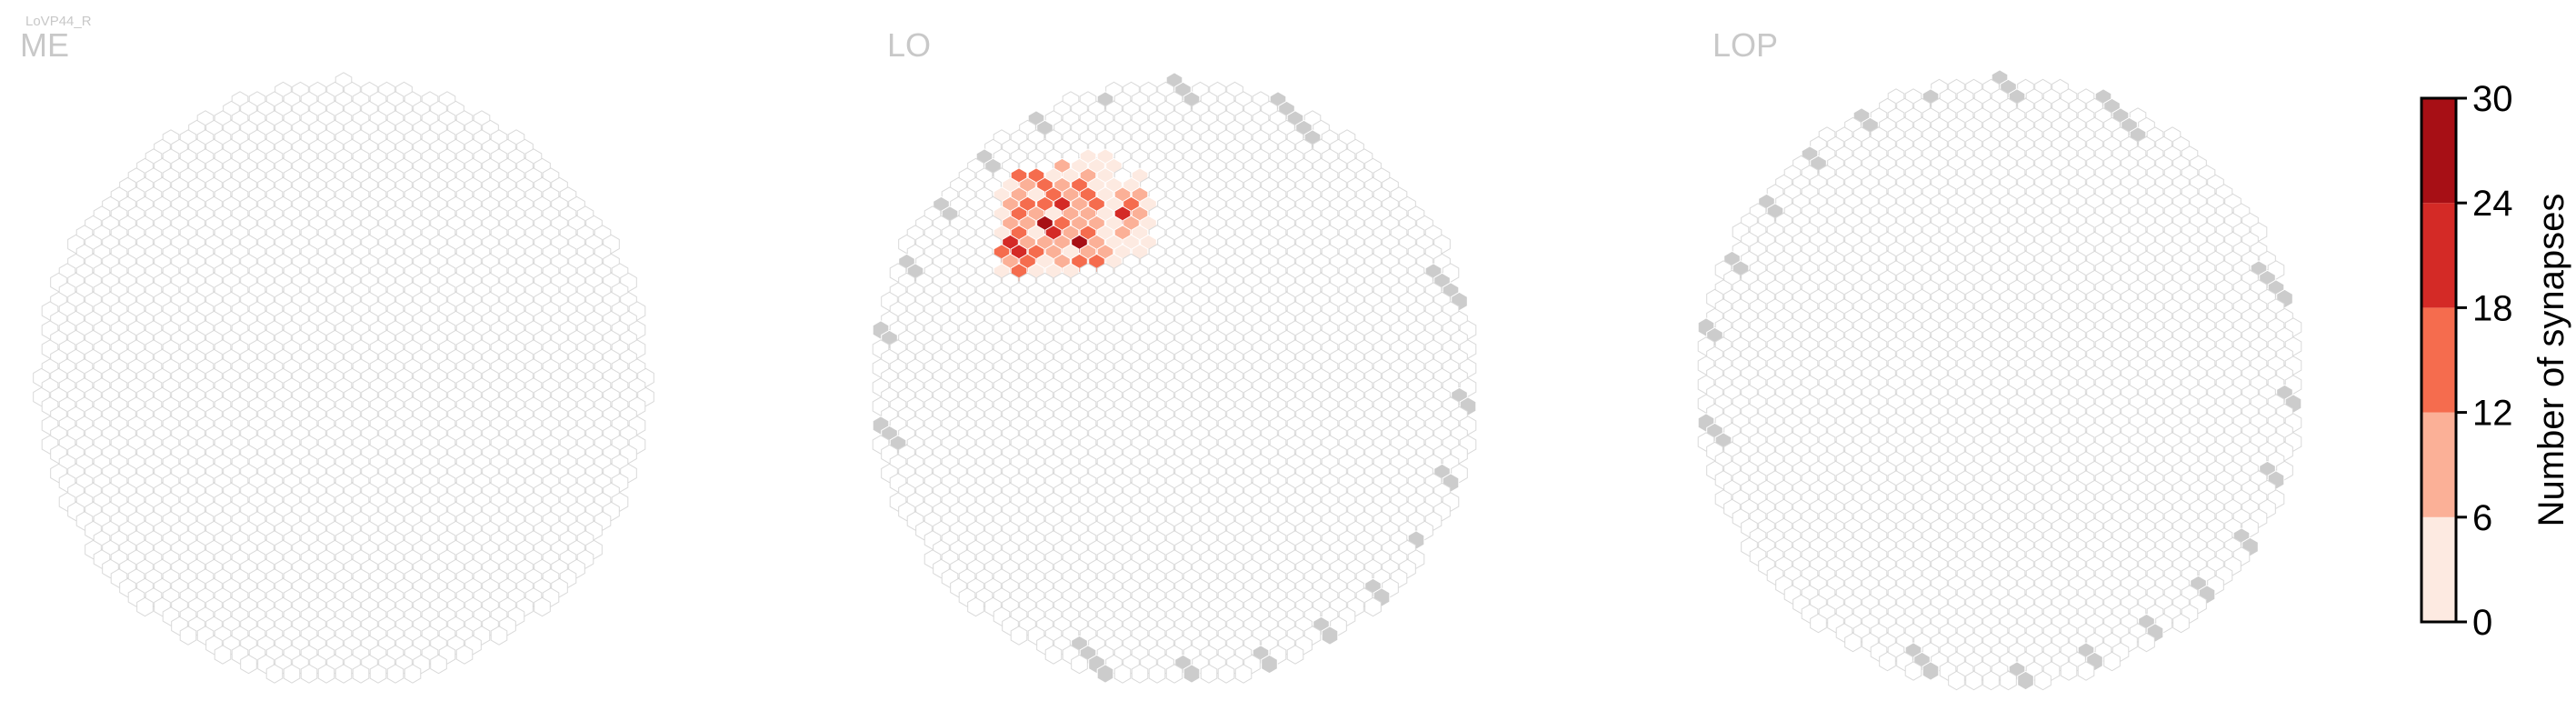  What do you see at coordinates (44, 45) in the screenshot?
I see `panel-title-me: ME` at bounding box center [44, 45].